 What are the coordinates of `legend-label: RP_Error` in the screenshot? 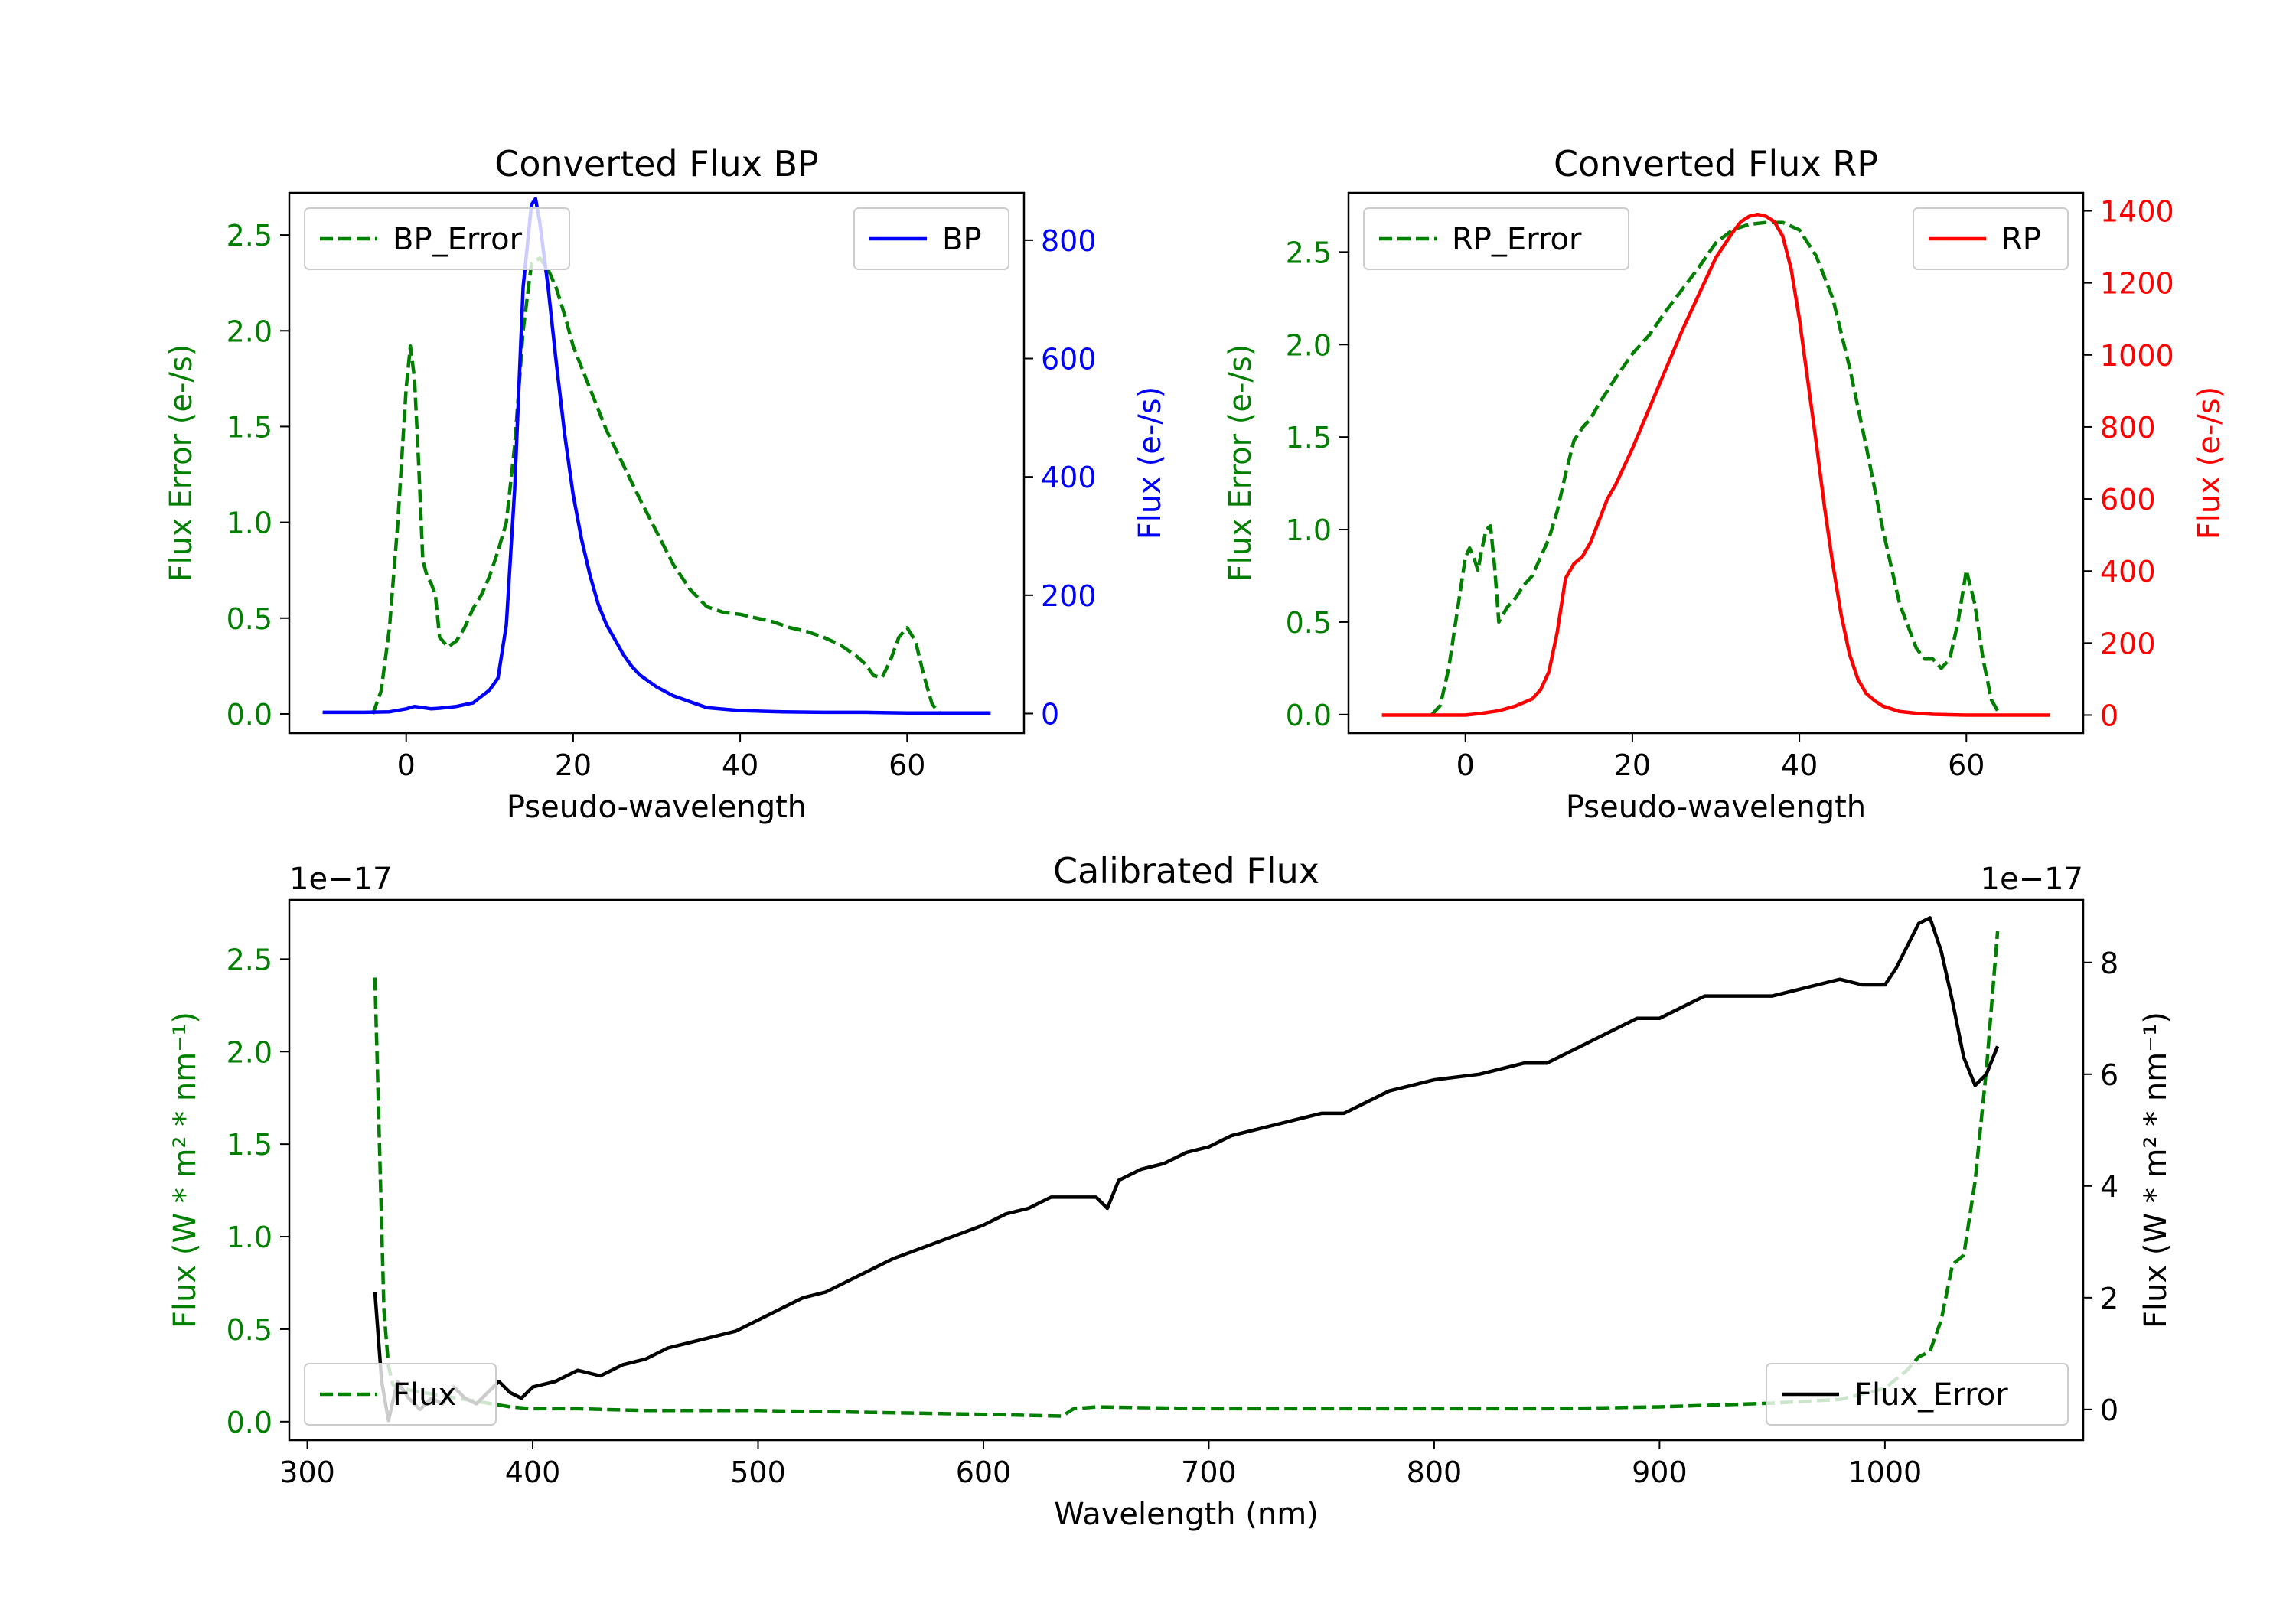 It's located at (1517, 239).